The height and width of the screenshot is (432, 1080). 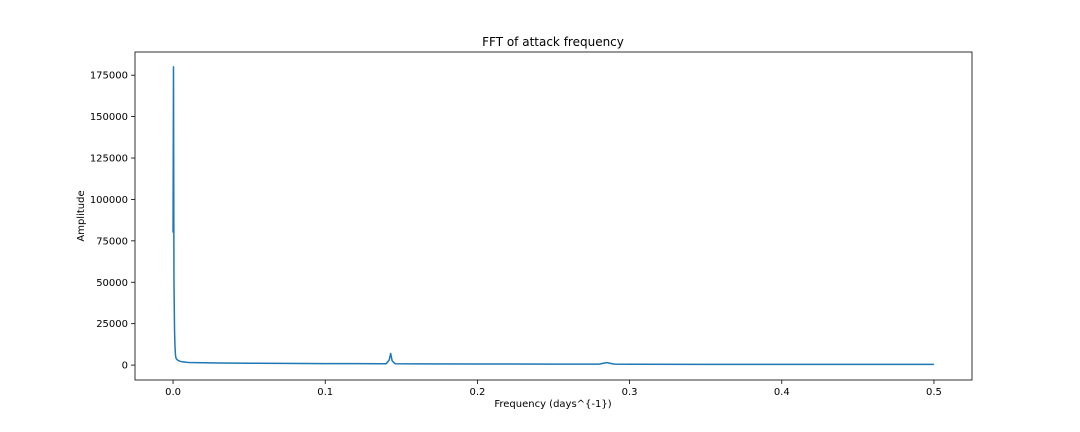 What do you see at coordinates (477, 392) in the screenshot?
I see `x-tick-label: 0.2` at bounding box center [477, 392].